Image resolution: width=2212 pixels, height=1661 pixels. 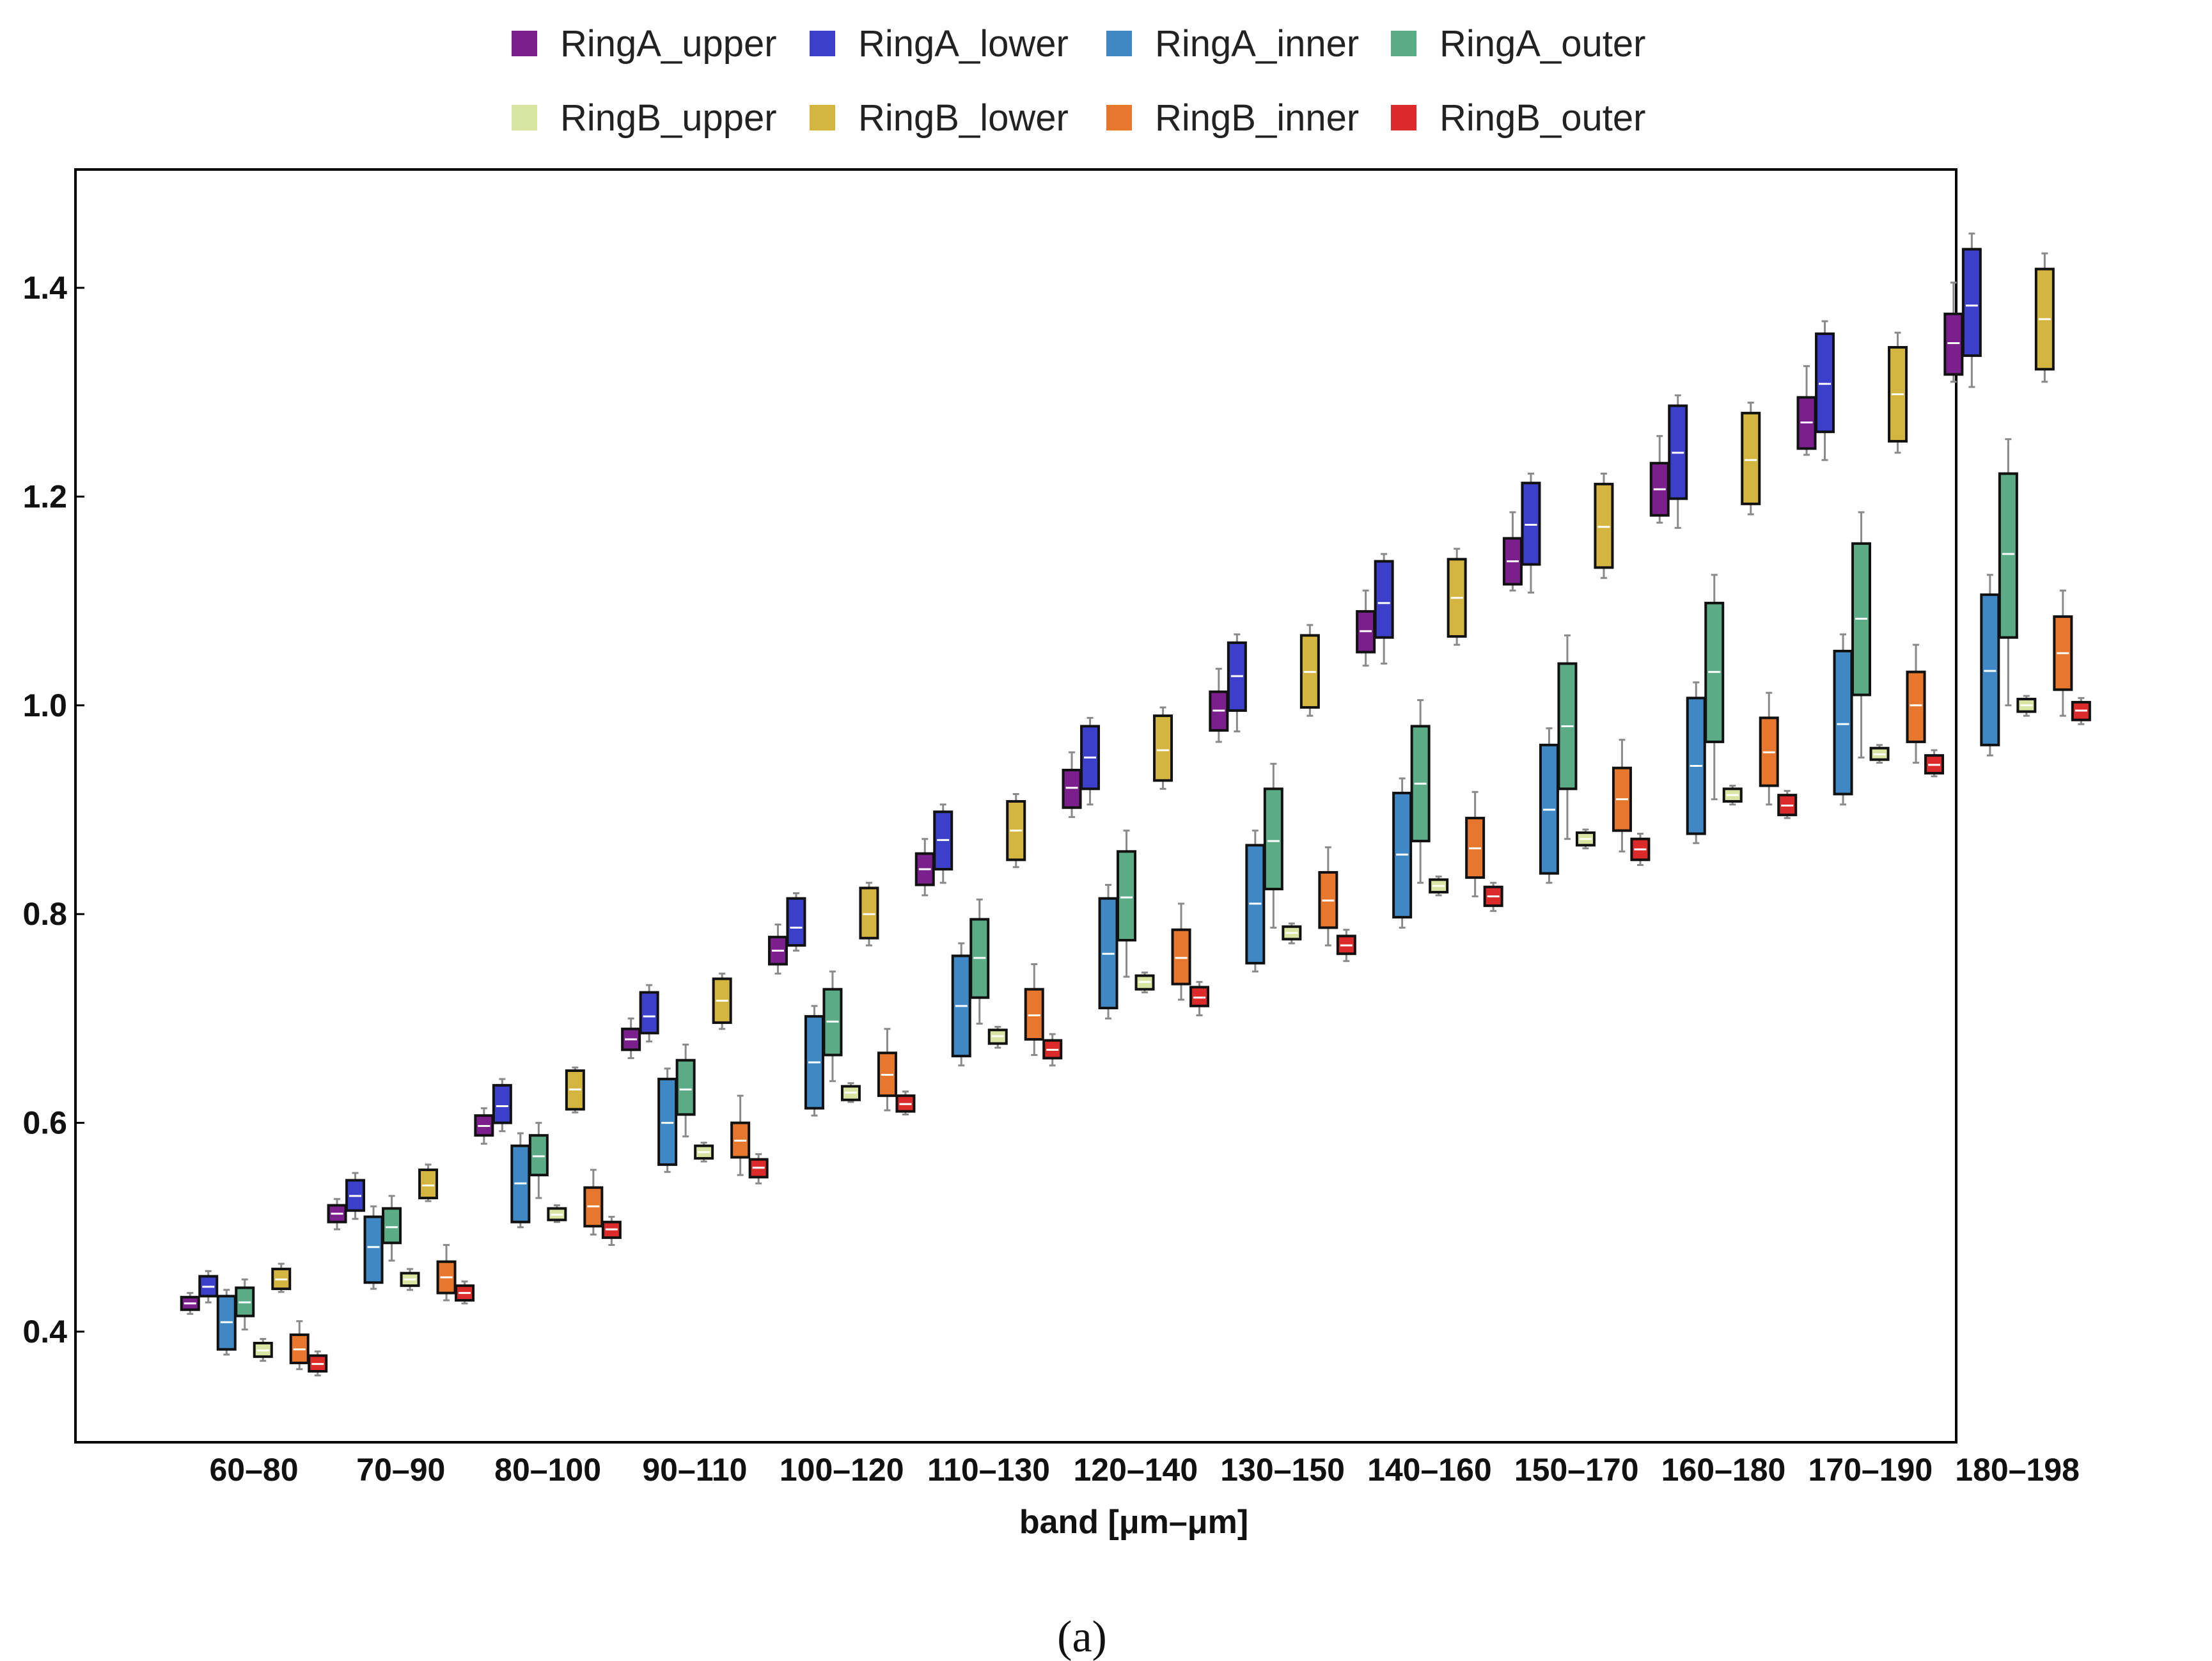 I want to click on x-tick-label: 110–130, so click(x=989, y=1470).